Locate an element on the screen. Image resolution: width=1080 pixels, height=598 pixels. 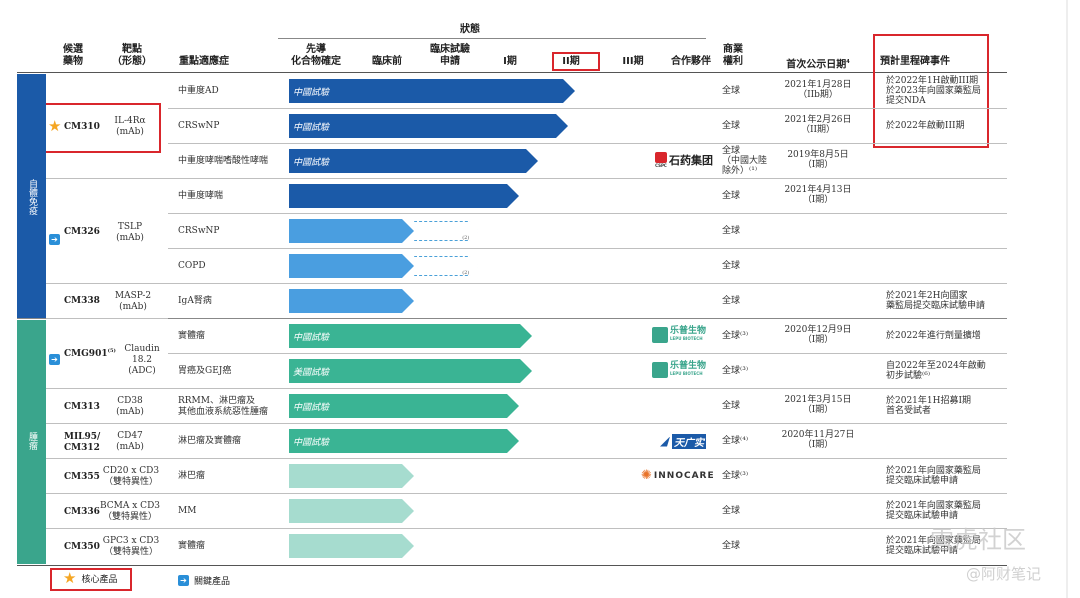
col-ind: 臨床試驗 申請 is located at coordinates (450, 55).